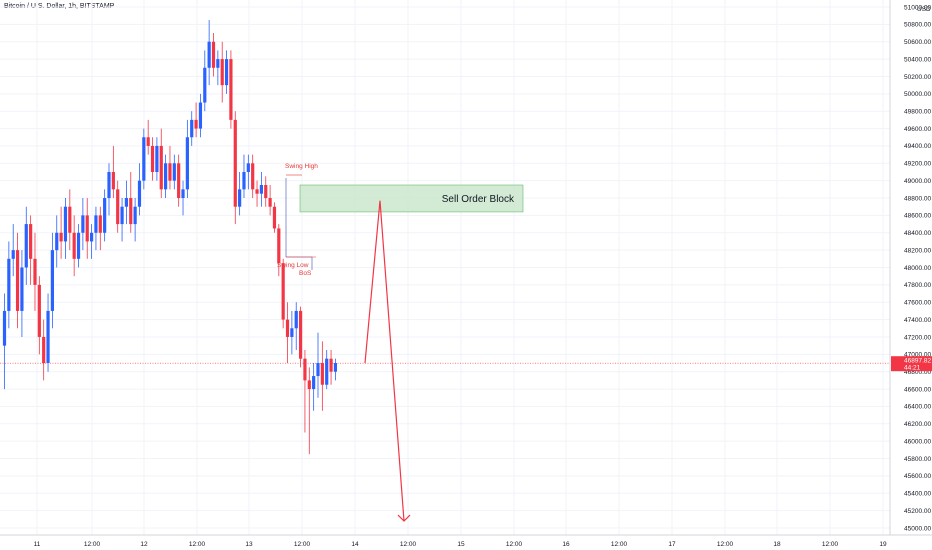 The image size is (932, 550). What do you see at coordinates (917, 268) in the screenshot?
I see `y-tick-label: 48000.00` at bounding box center [917, 268].